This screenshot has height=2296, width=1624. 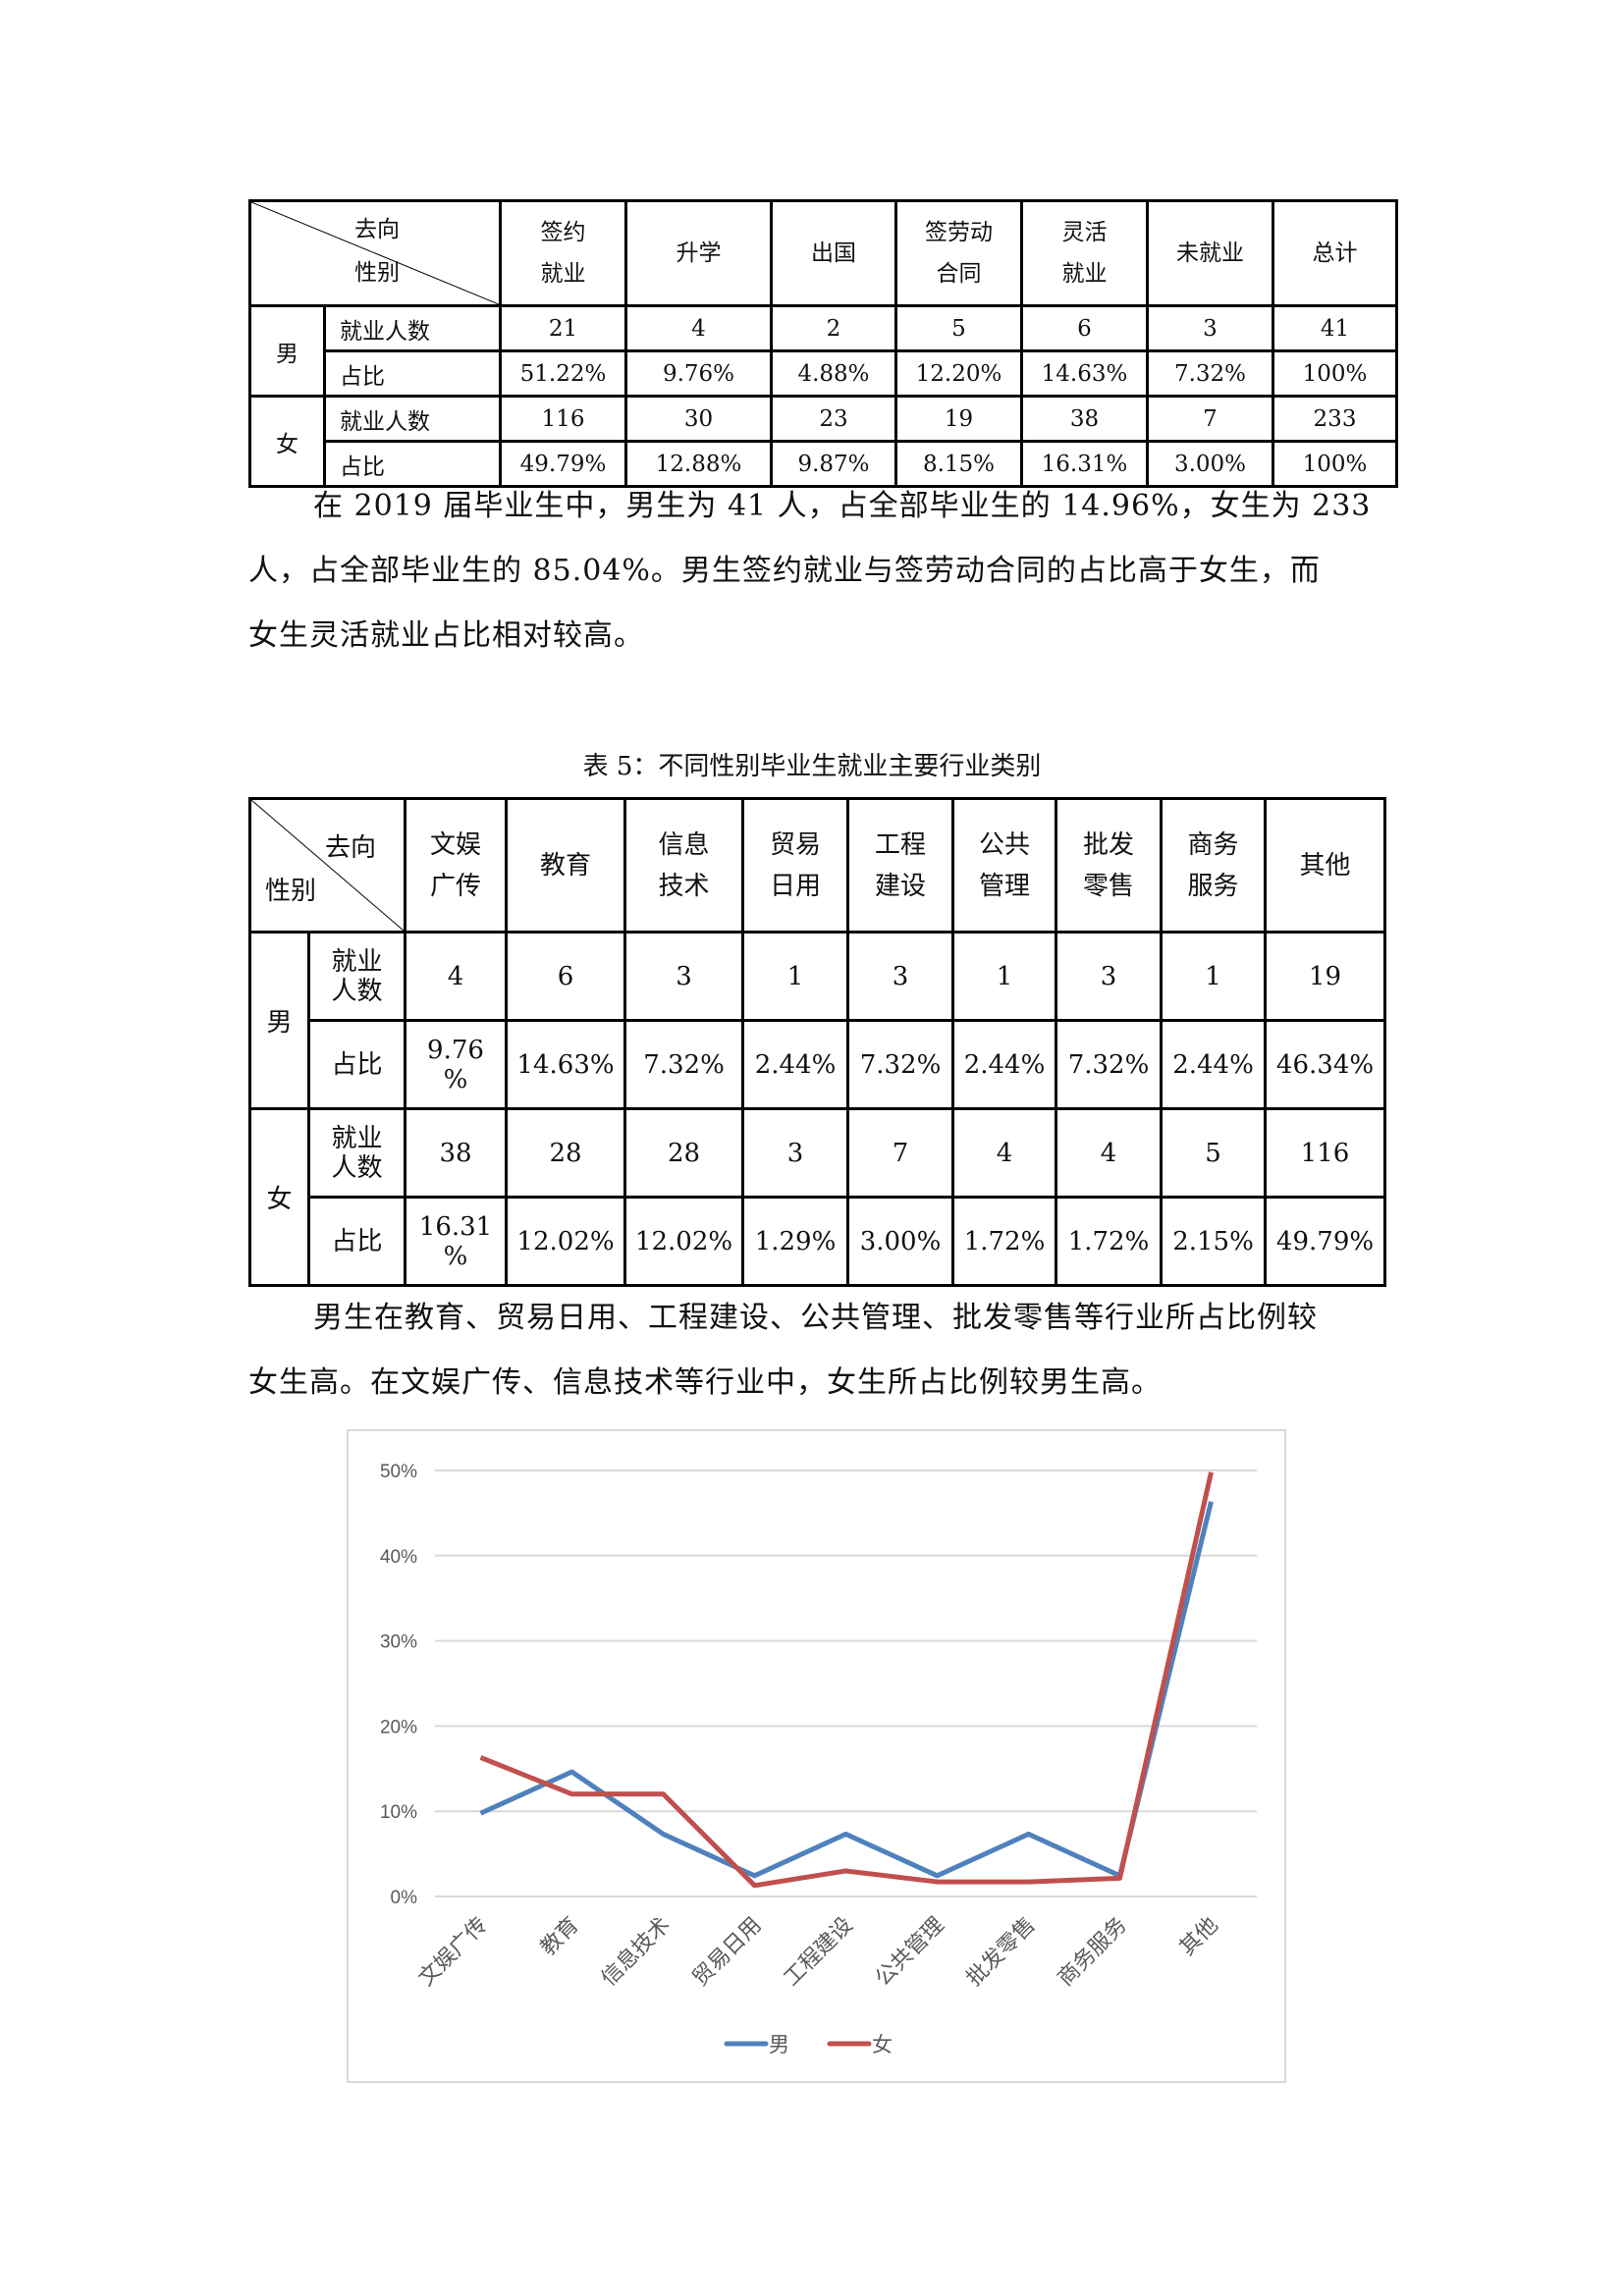 I want to click on table-cell: 12.88%, so click(x=698, y=464).